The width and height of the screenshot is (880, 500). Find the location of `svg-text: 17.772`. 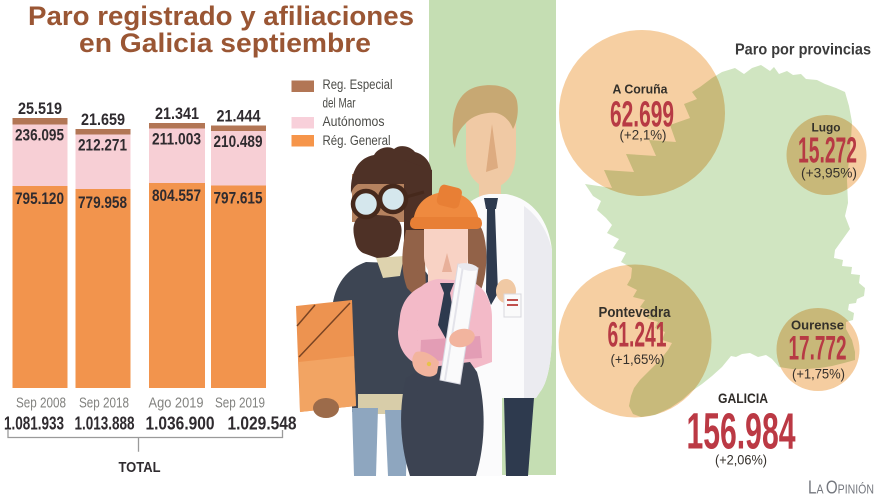

svg-text: 17.772 is located at coordinates (818, 349).